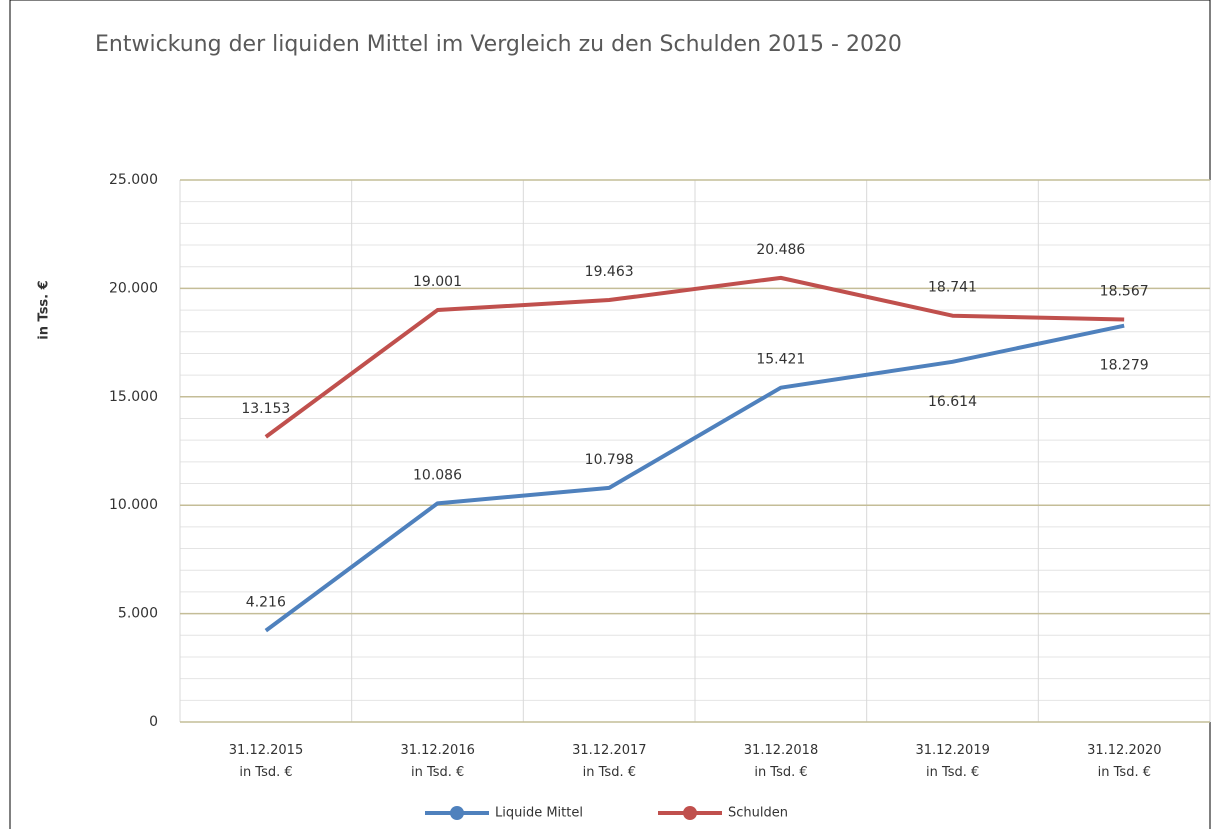 Image resolution: width=1219 pixels, height=829 pixels. Describe the element at coordinates (609, 460) in the screenshot. I see `data-label: 10.798` at that location.